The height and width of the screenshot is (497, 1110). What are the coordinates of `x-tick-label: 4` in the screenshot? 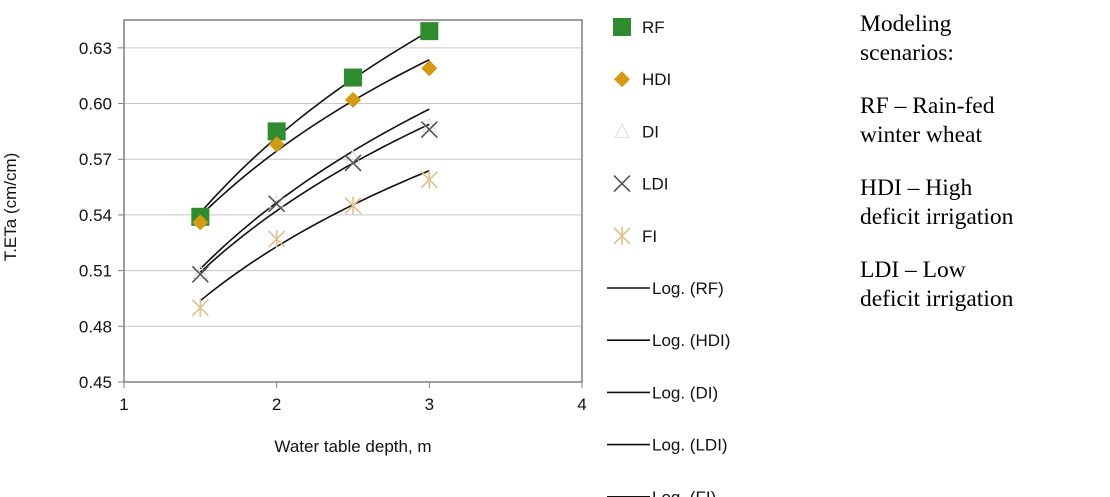 It's located at (581, 404).